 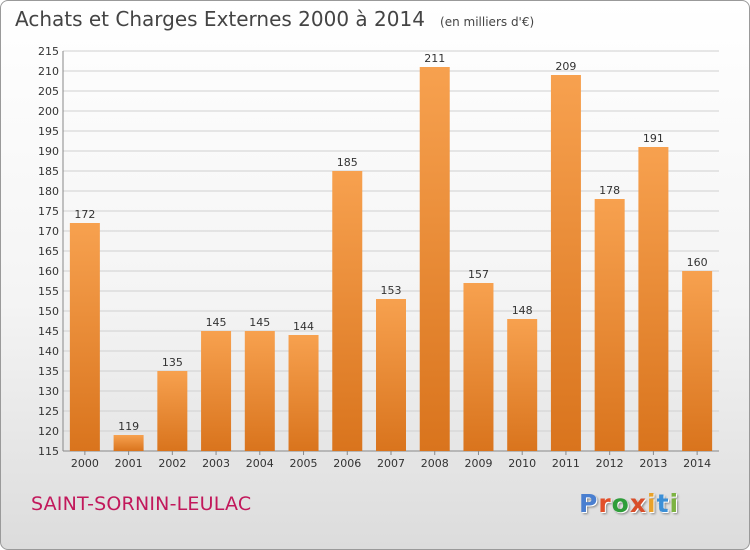 What do you see at coordinates (48, 431) in the screenshot?
I see `y-tick-label: 120` at bounding box center [48, 431].